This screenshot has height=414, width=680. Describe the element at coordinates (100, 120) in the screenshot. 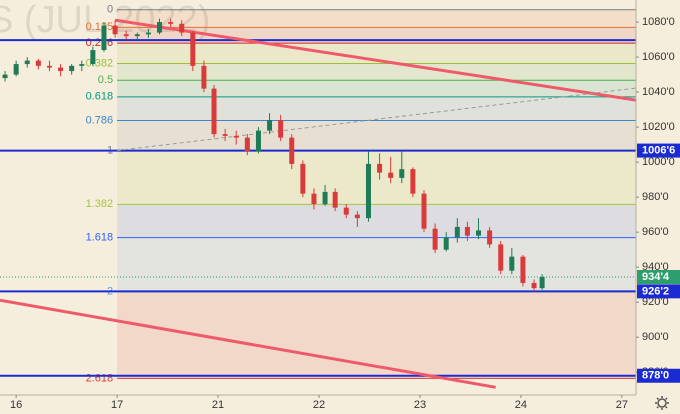

I see `fib-label: 0.786` at that location.